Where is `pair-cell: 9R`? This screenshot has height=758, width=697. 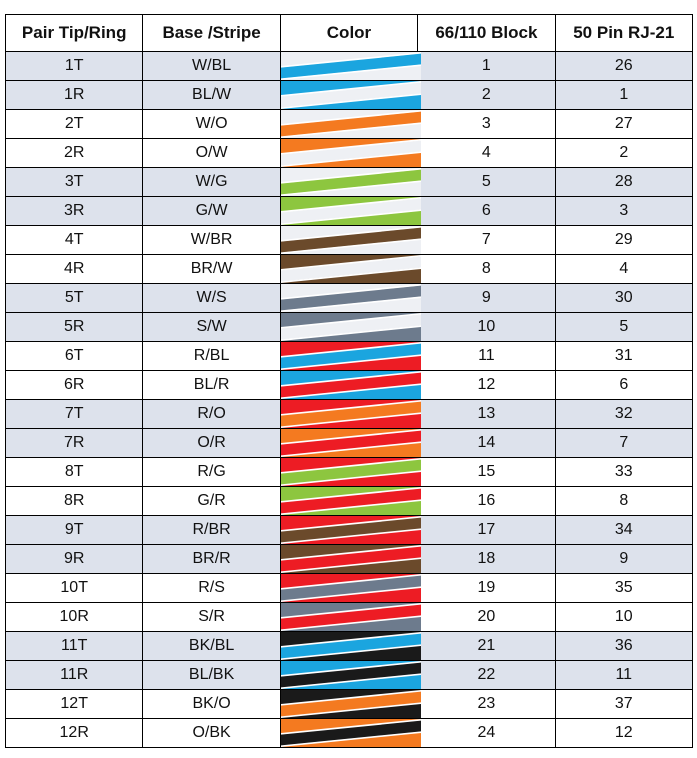 pair-cell: 9R is located at coordinates (74, 559).